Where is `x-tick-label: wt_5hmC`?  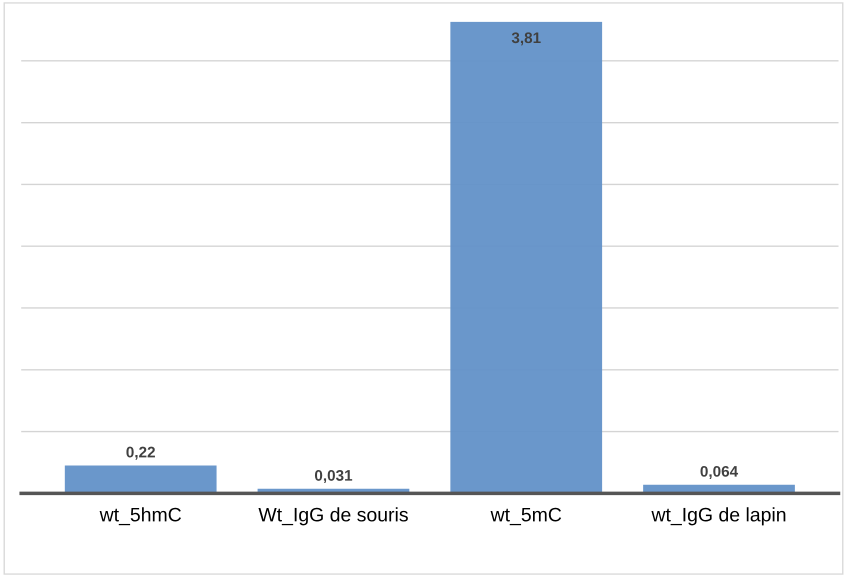
x-tick-label: wt_5hmC is located at coordinates (141, 516).